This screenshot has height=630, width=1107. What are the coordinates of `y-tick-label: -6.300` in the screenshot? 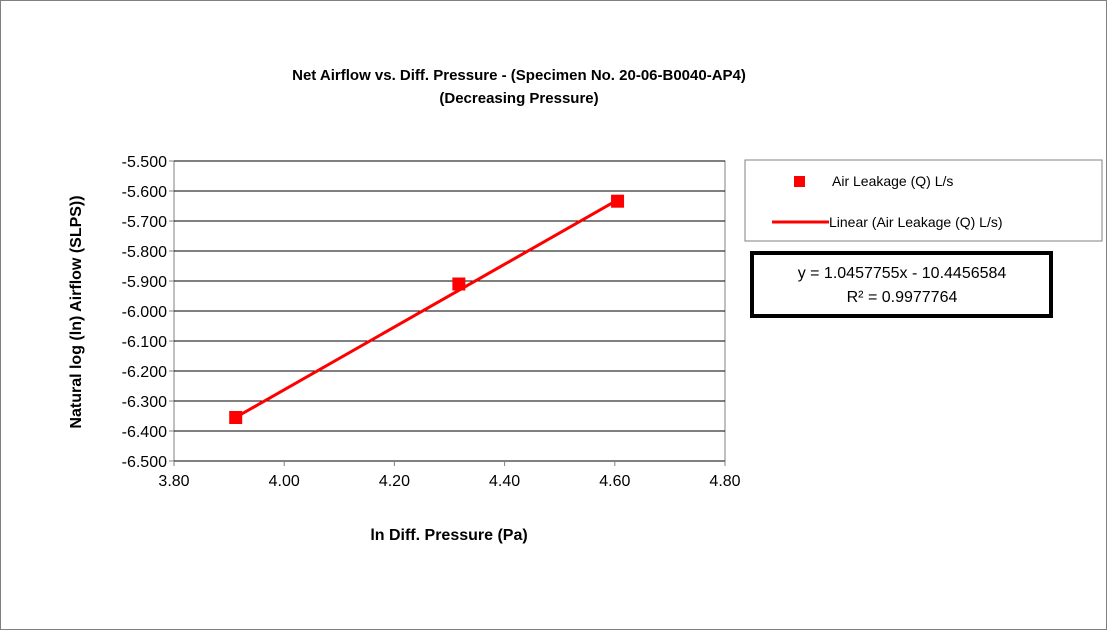 It's located at (144, 402).